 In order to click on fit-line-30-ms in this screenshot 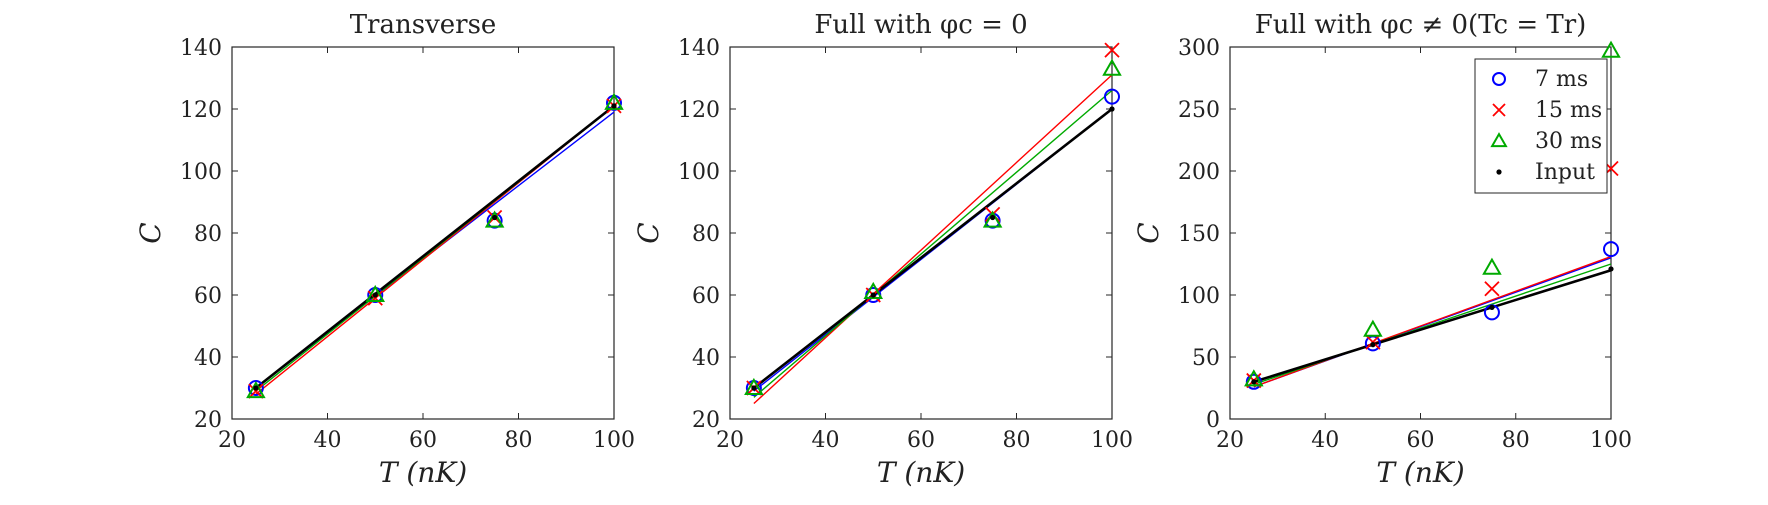, I will do `click(933, 243)`.